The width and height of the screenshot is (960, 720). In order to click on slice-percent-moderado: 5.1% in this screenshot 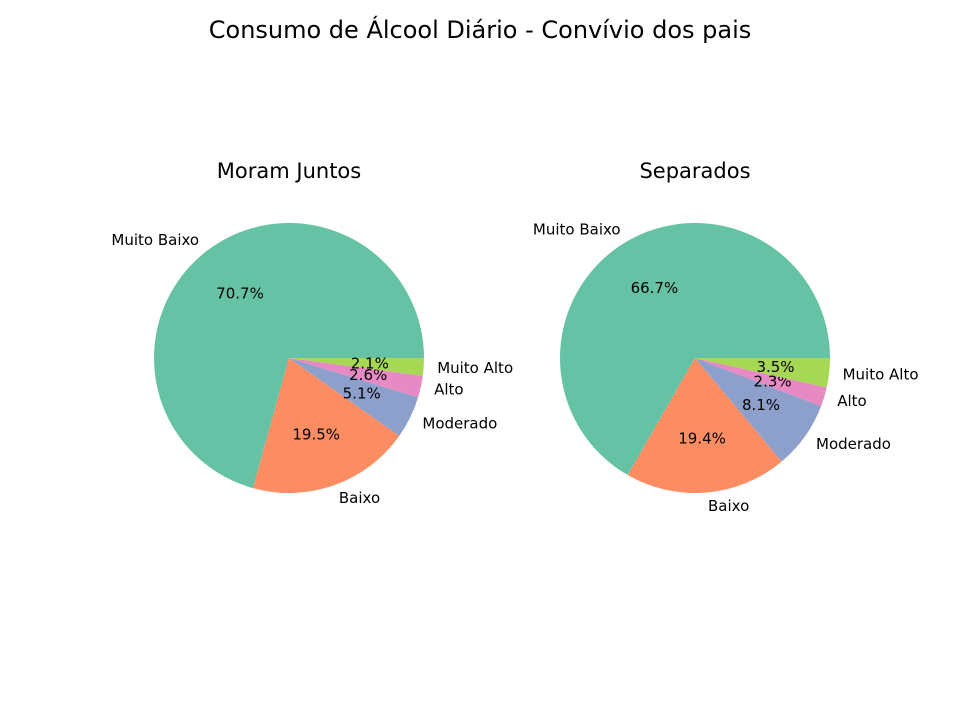, I will do `click(362, 394)`.